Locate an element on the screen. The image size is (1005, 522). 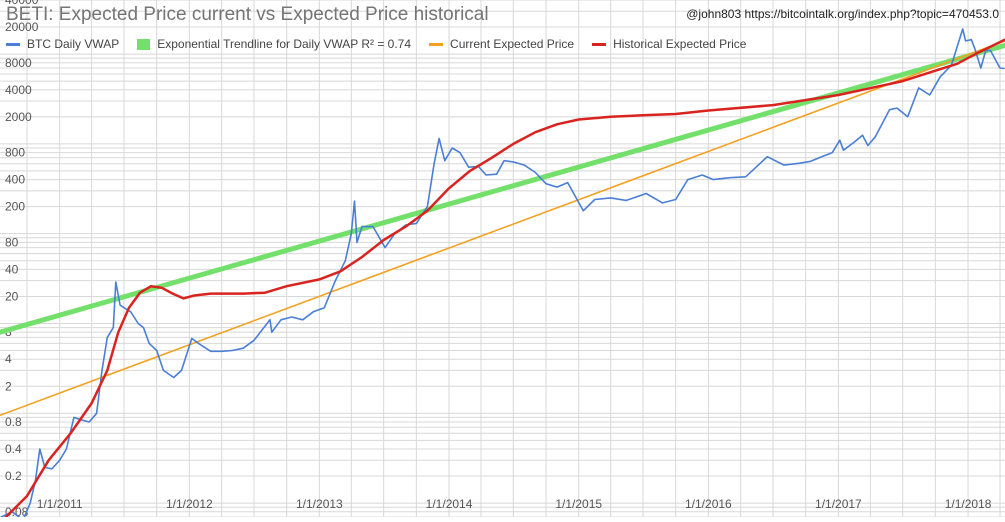
legend-item: Historical Expected Price is located at coordinates (669, 44).